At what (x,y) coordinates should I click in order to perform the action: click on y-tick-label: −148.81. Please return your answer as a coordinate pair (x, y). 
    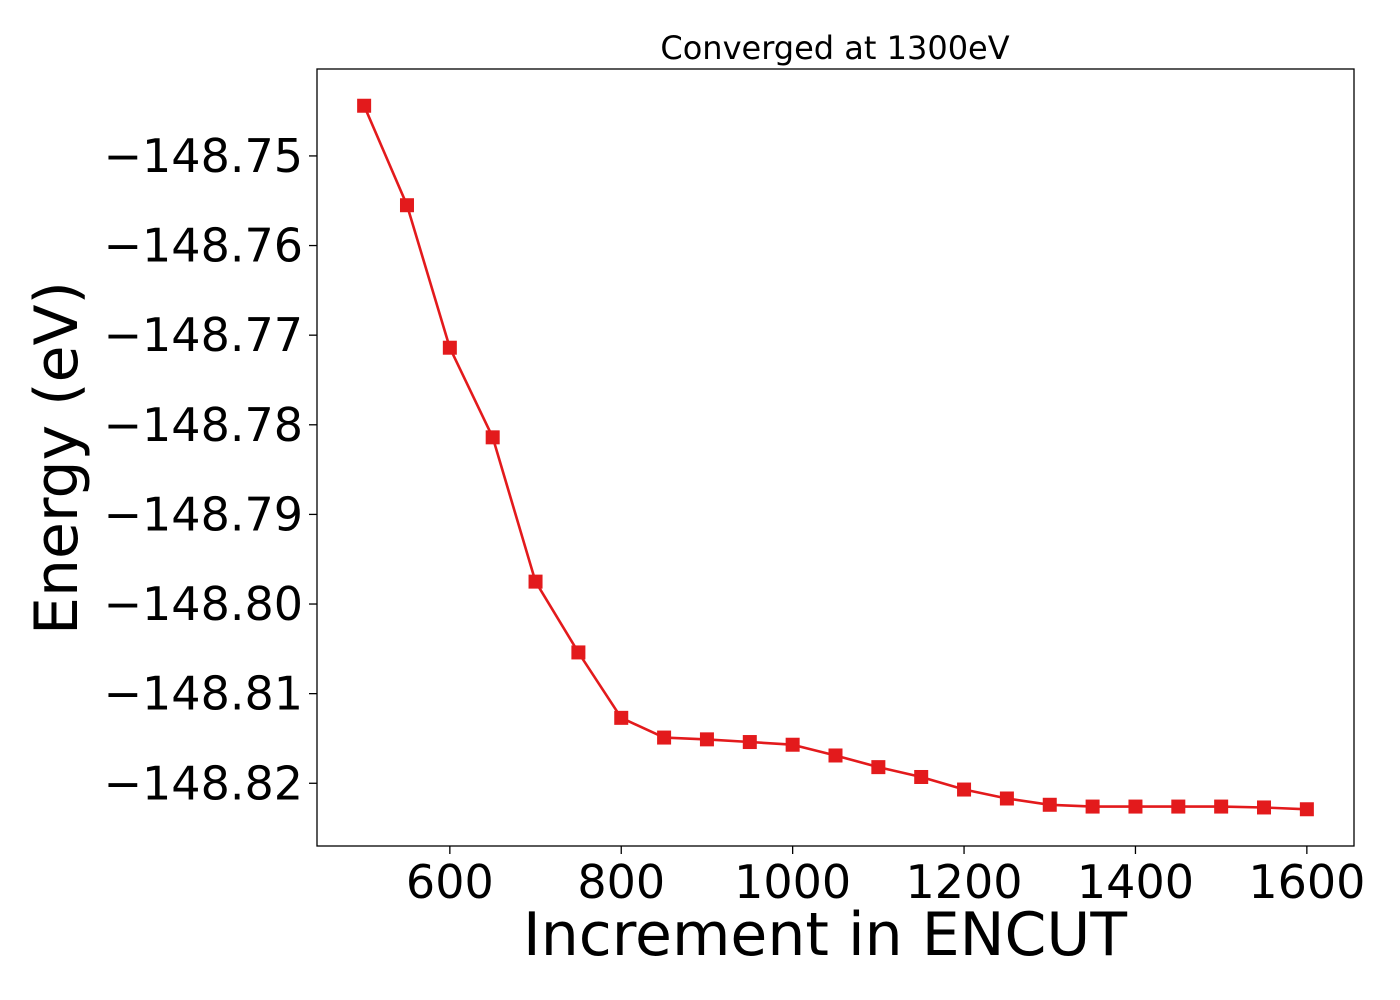
    Looking at the image, I should click on (204, 694).